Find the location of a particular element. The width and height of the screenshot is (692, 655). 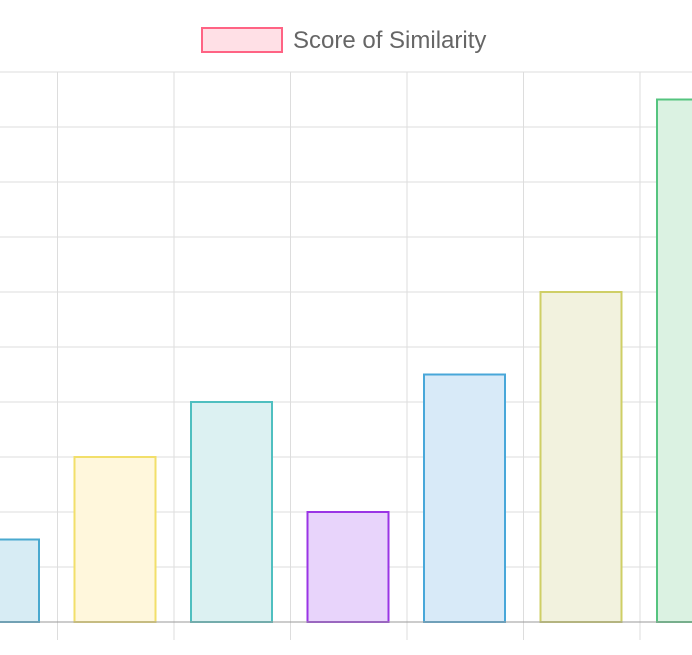

legend-label: Score of Similarity is located at coordinates (389, 40).